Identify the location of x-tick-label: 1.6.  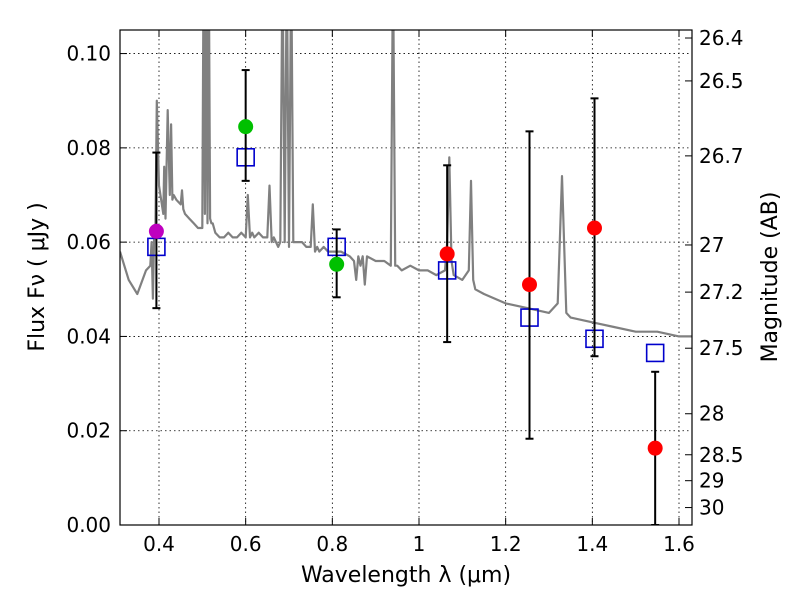
(679, 544).